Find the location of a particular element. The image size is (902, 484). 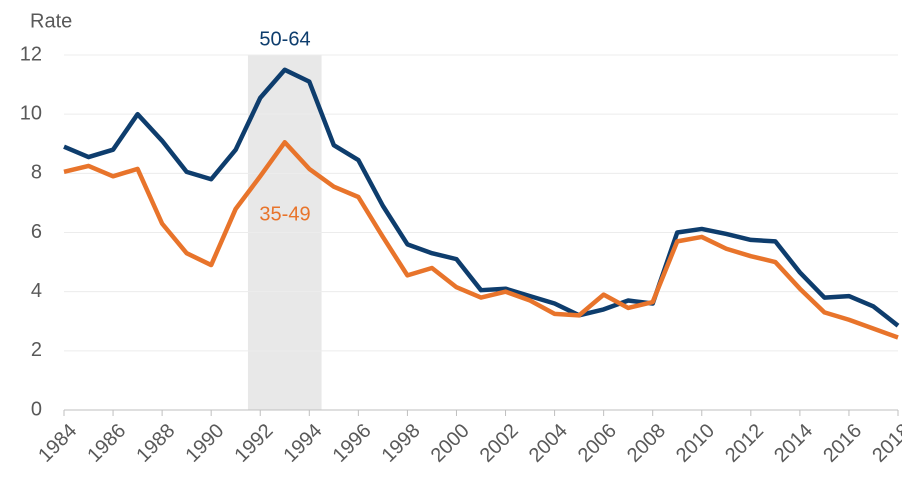

x-tick-label: 2014 is located at coordinates (793, 443).